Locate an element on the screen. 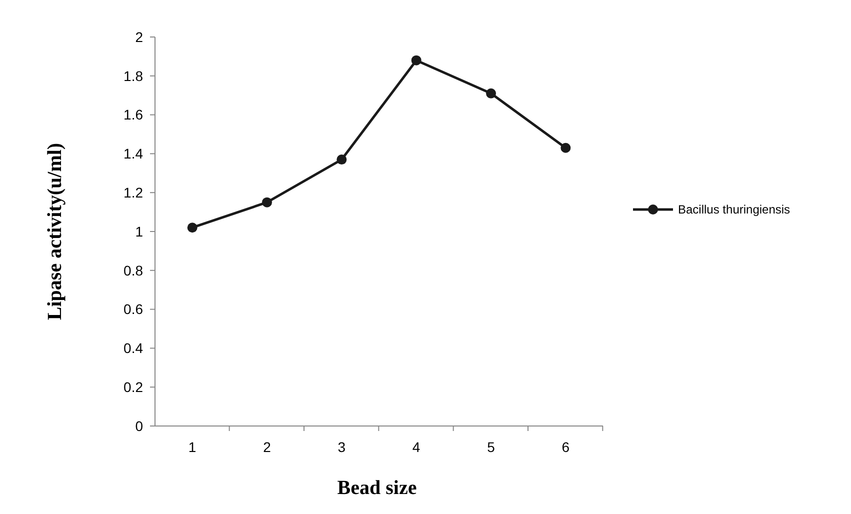  x-tick-label: 5 is located at coordinates (491, 447).